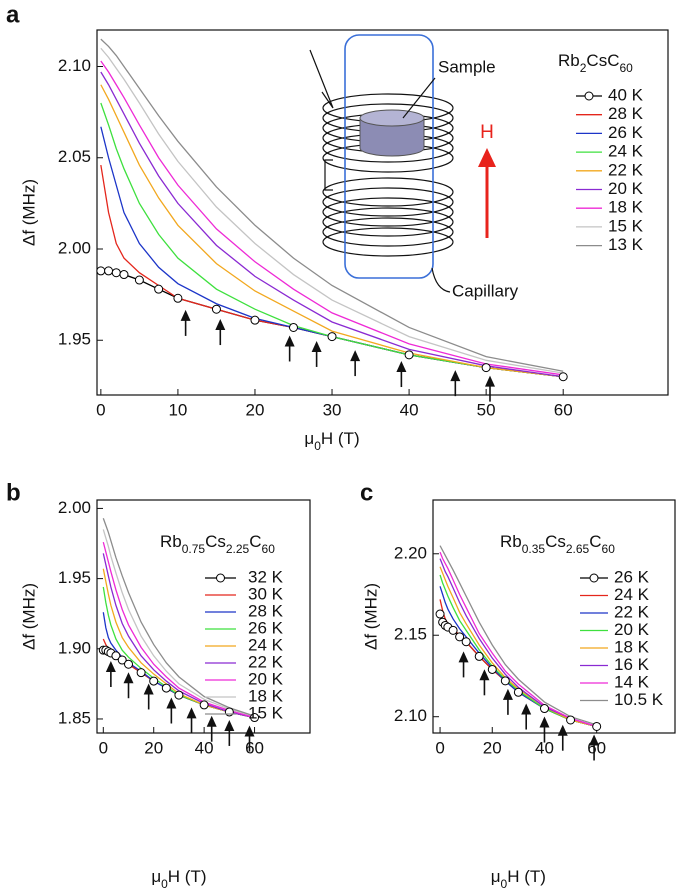 The image size is (685, 892). What do you see at coordinates (266, 593) in the screenshot?
I see `legend-label: 30 K` at bounding box center [266, 593].